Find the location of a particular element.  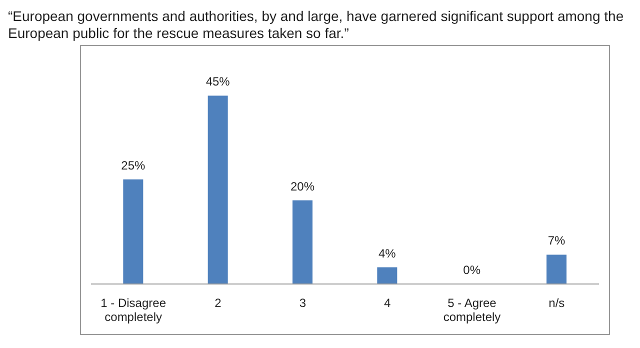

x-tick-label: 1 - Disagree completely is located at coordinates (133, 310).